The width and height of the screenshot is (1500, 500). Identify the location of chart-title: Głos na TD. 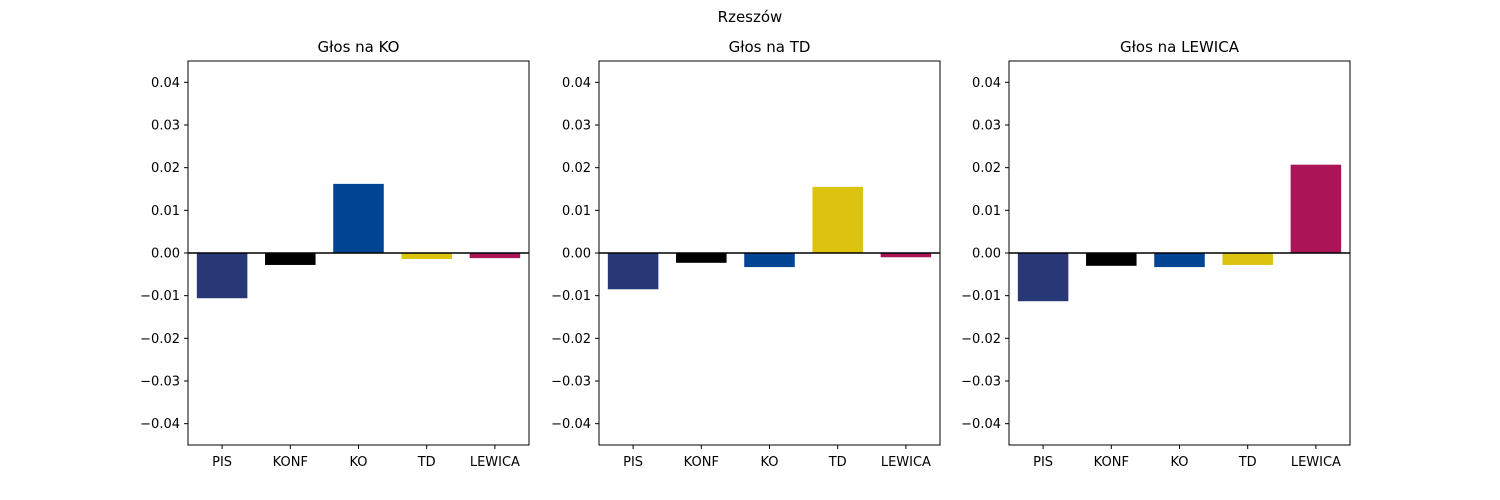
(770, 47).